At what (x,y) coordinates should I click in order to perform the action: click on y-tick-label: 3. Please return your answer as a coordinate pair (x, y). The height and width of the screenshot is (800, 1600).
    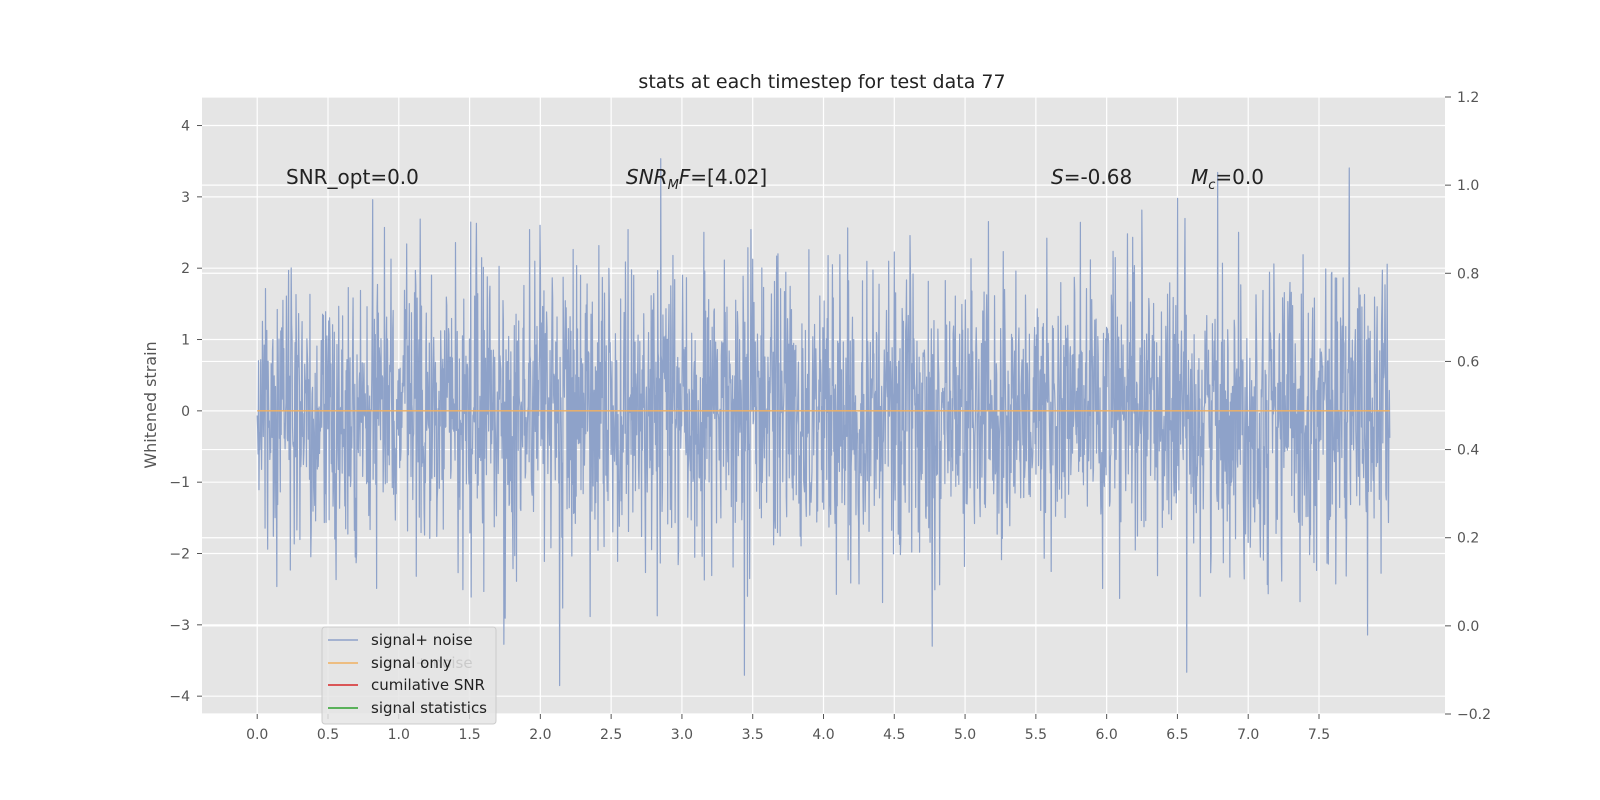
    Looking at the image, I should click on (185, 198).